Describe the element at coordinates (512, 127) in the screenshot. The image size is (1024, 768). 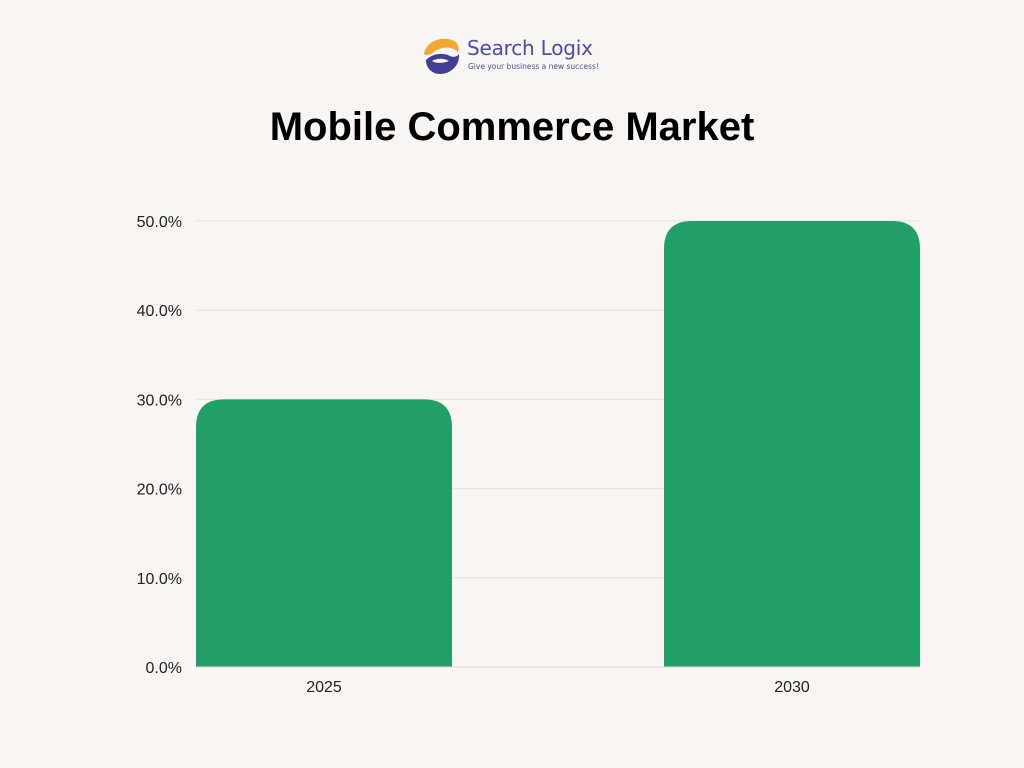
I see `chart-title: Mobile Commerce Market` at that location.